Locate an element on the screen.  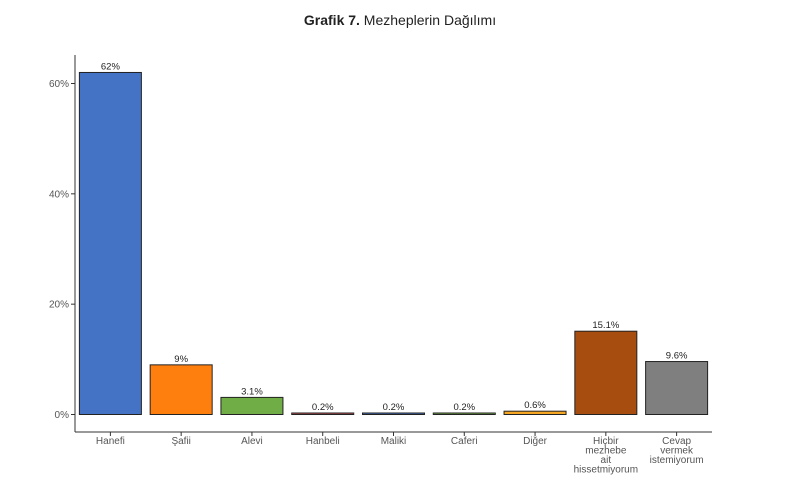
x-tick-label-line: Maliki is located at coordinates (394, 441).